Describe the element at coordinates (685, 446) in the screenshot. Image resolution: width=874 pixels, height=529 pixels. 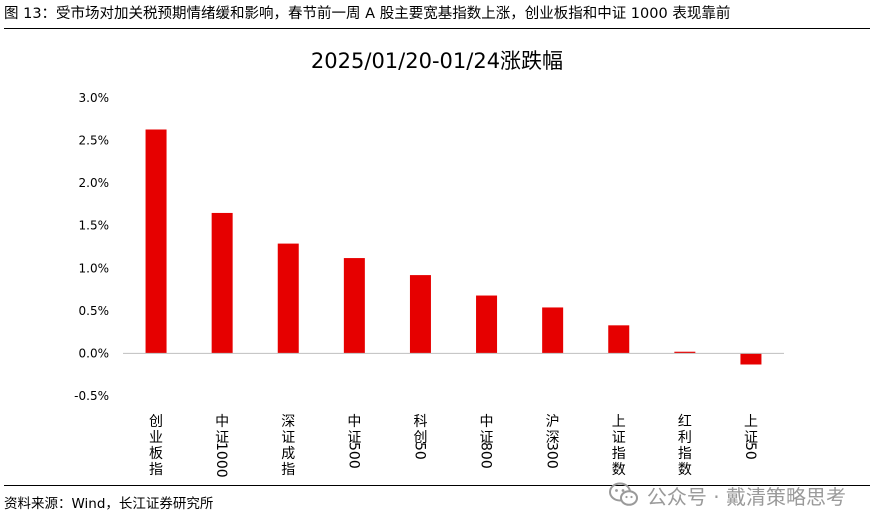
I see `x-tick-label: 红利指数` at that location.